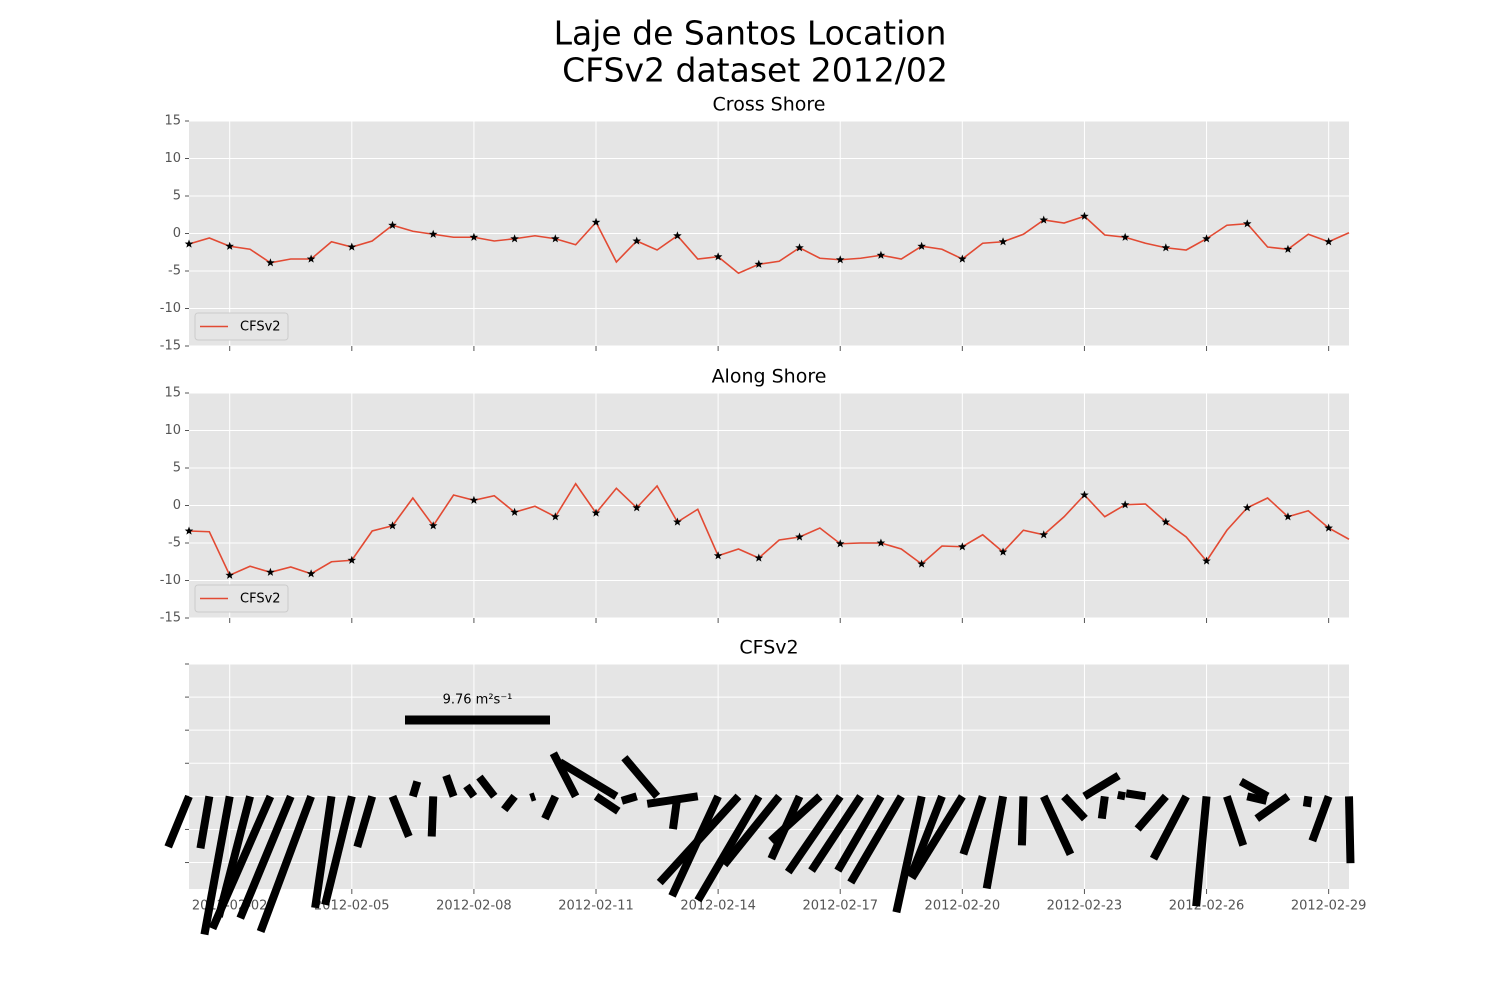 This screenshot has height=1000, width=1500. Describe the element at coordinates (769, 245) in the screenshot. I see `series-line` at that location.